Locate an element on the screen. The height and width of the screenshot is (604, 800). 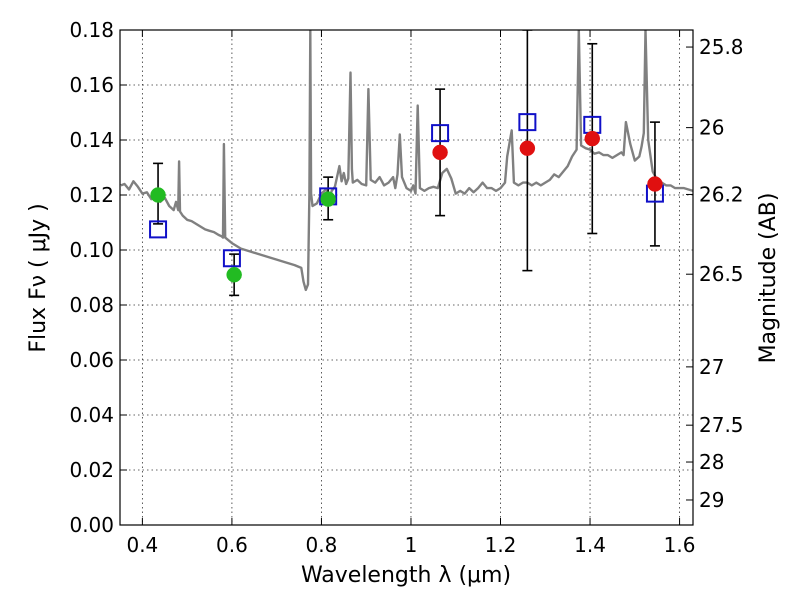
right-tick-label: 27.5 is located at coordinates (721, 425).